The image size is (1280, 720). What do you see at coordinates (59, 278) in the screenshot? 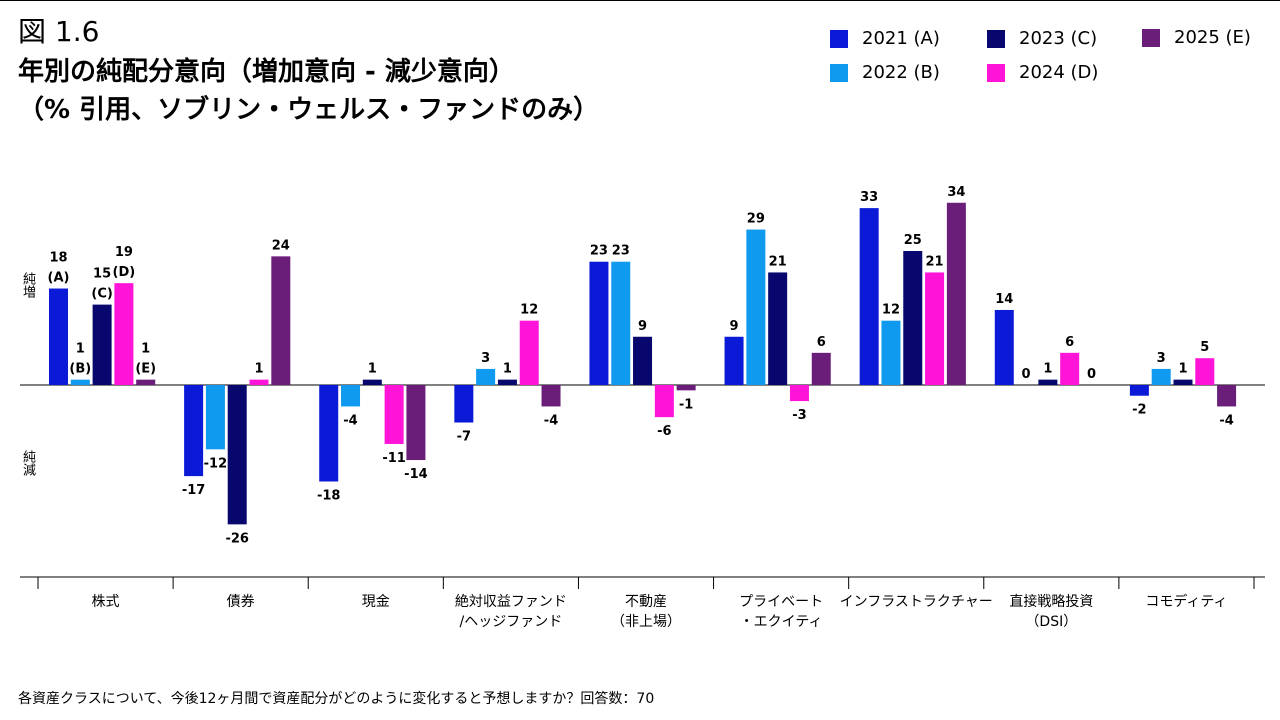
I see `series-marker-label: (A)` at bounding box center [59, 278].